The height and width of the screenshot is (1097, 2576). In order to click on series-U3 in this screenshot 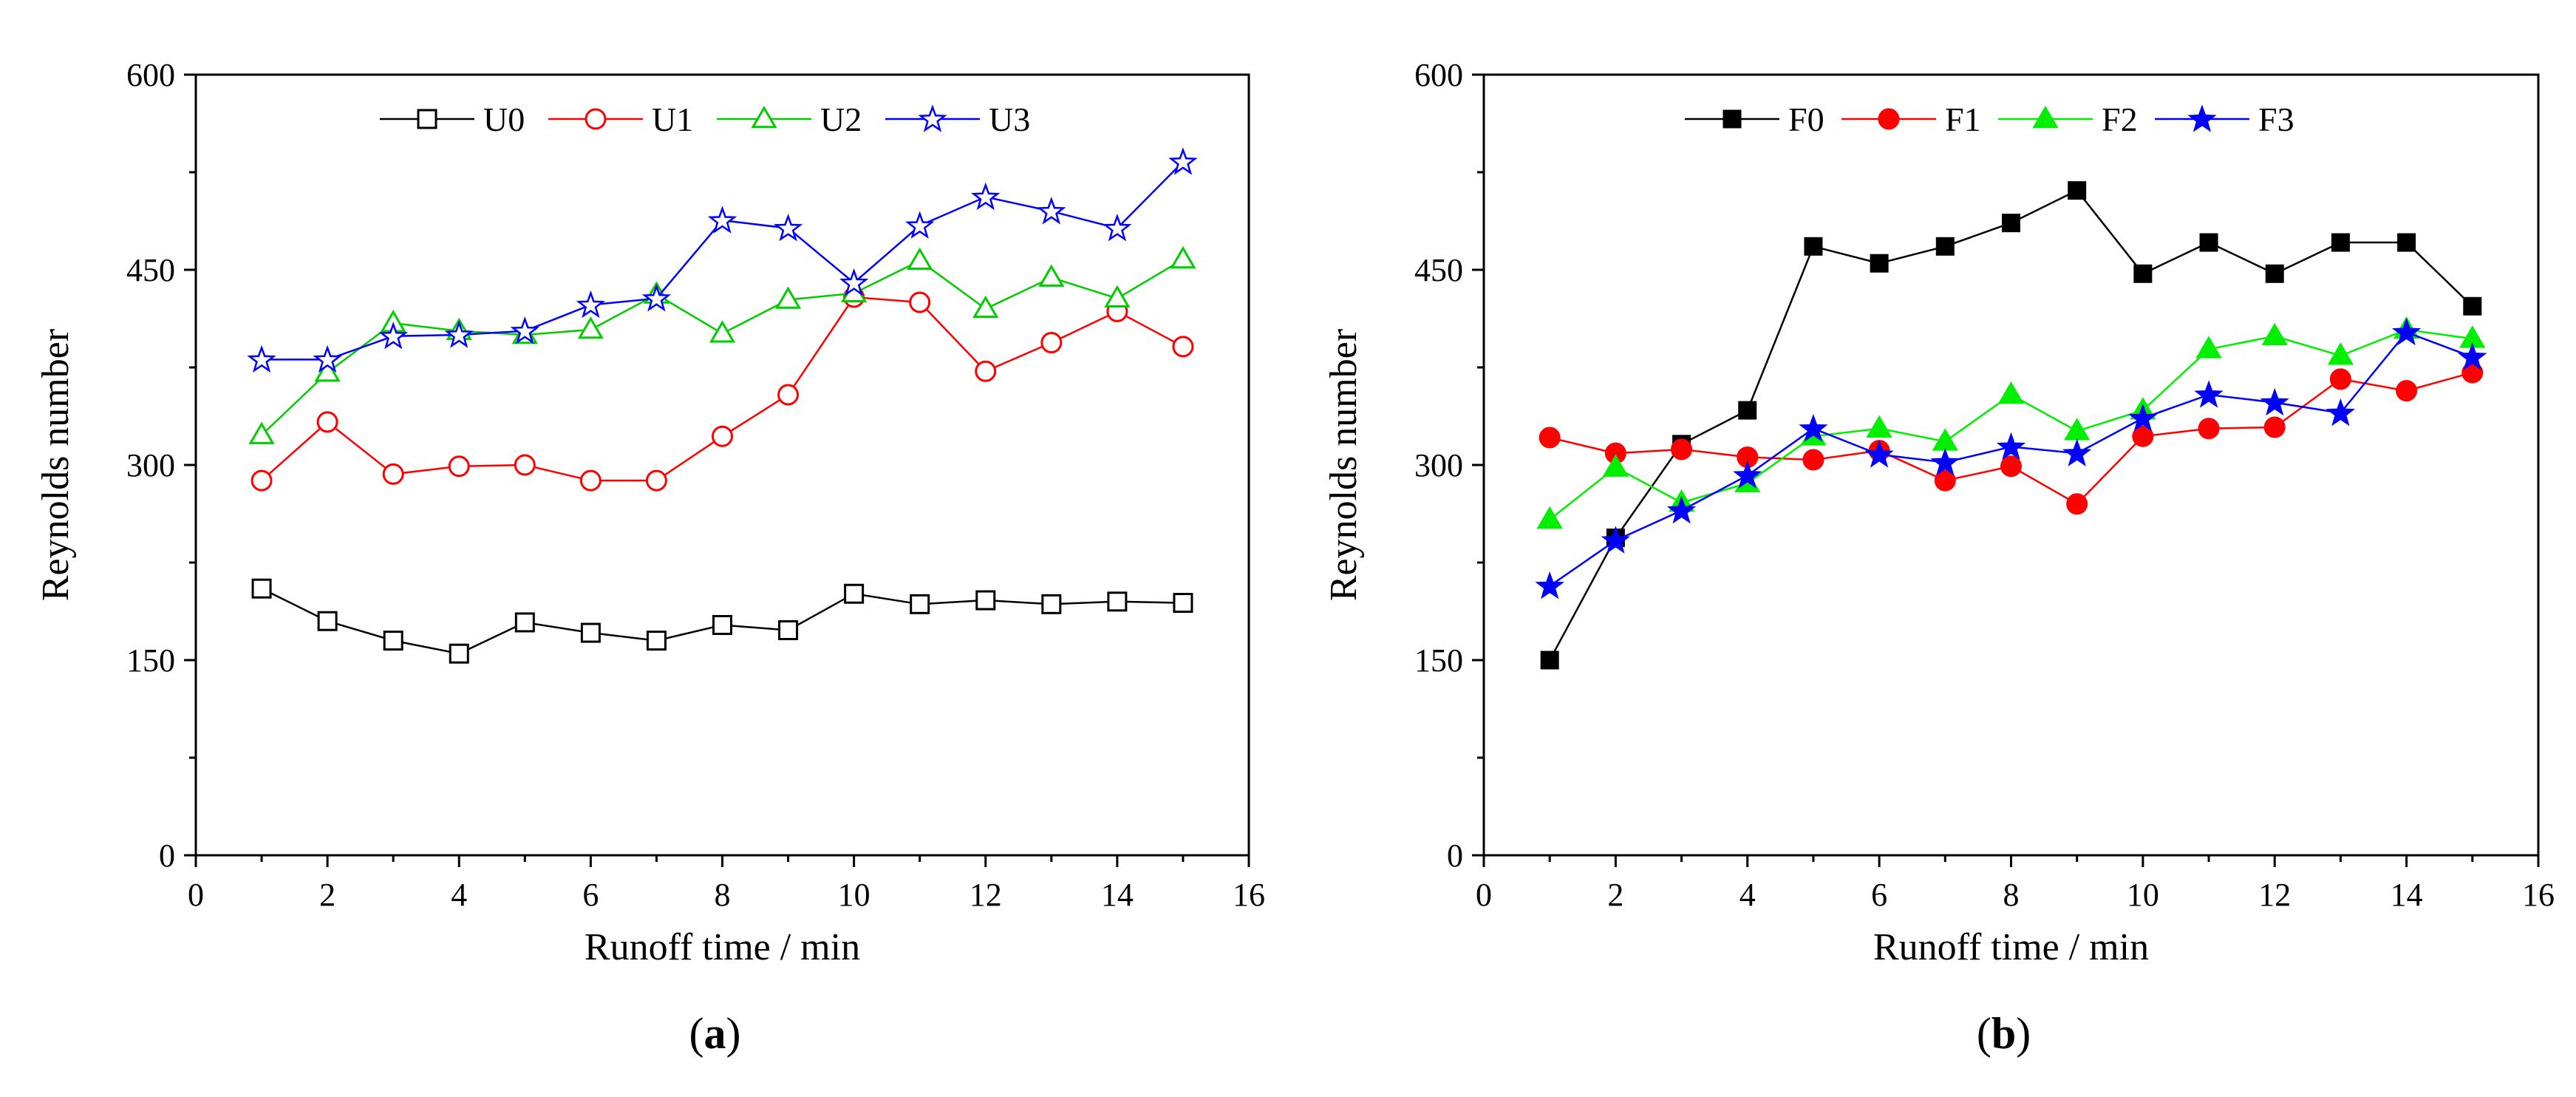, I will do `click(722, 260)`.